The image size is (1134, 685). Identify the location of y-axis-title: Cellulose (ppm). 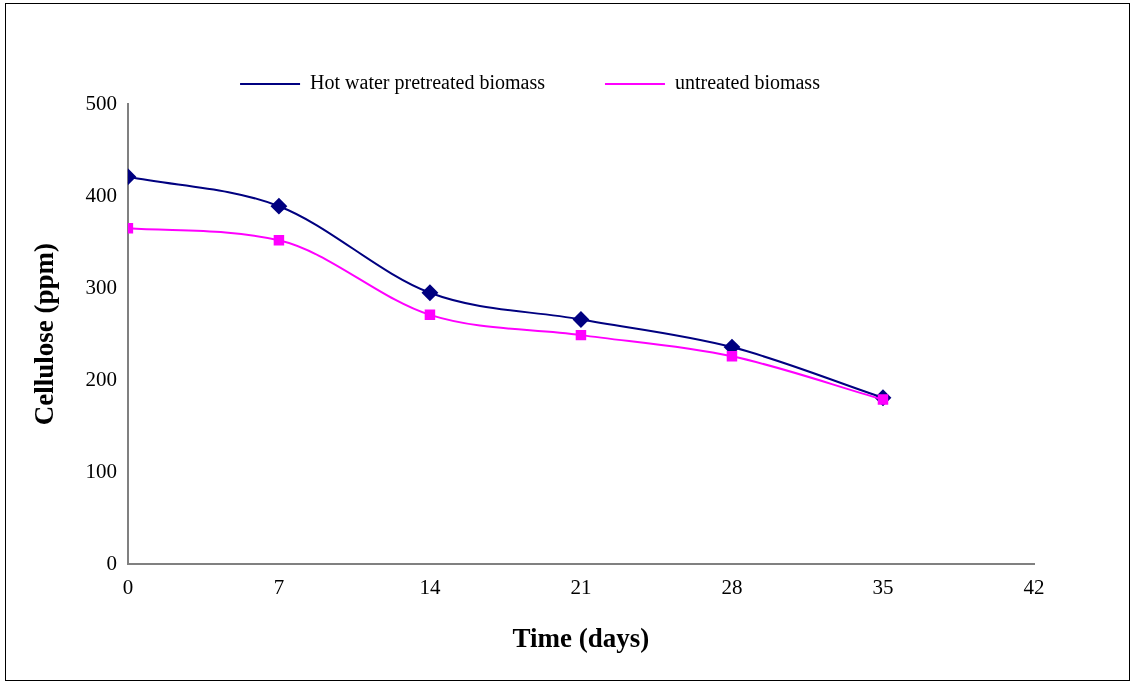
(44, 334).